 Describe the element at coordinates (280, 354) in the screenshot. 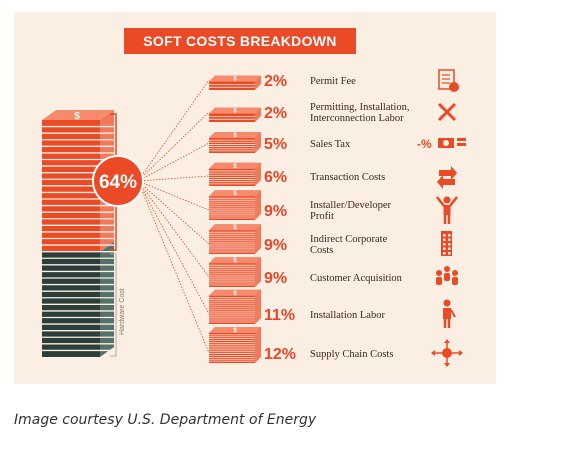

I see `value-label: 12%` at that location.